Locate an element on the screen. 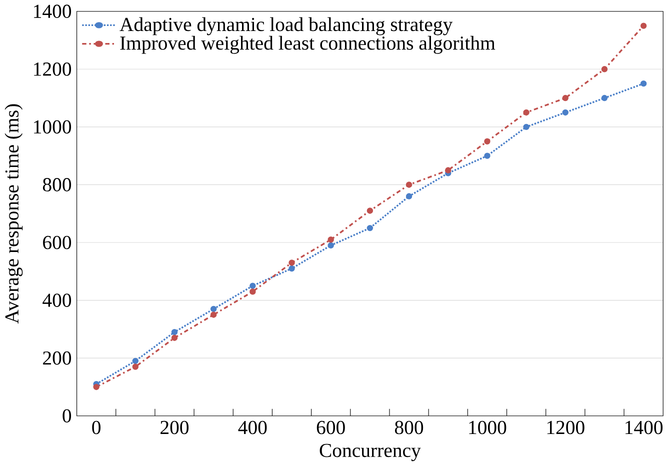 This screenshot has height=466, width=668. x-tick-label: 400 is located at coordinates (252, 427).